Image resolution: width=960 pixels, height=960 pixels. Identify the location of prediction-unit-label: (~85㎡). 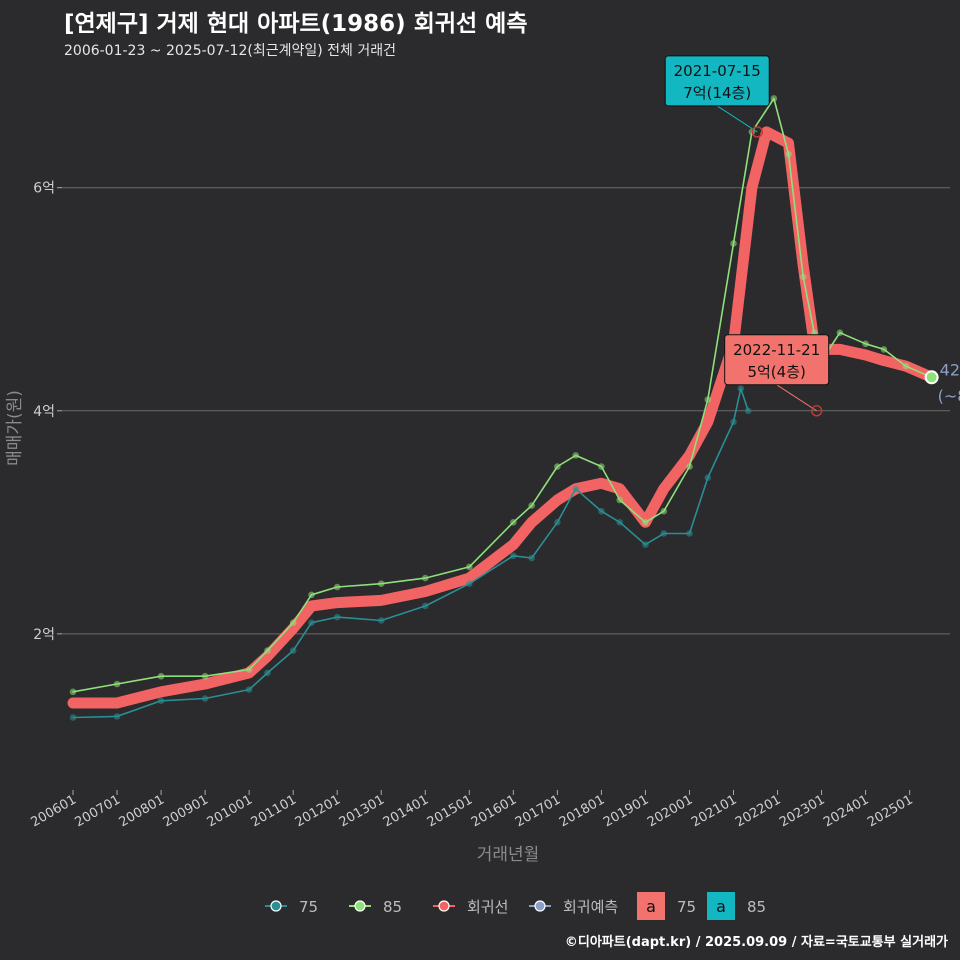
(949, 395).